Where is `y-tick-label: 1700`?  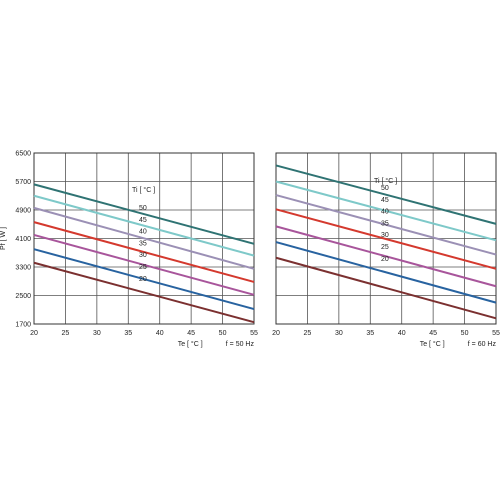
y-tick-label: 1700 is located at coordinates (23, 325).